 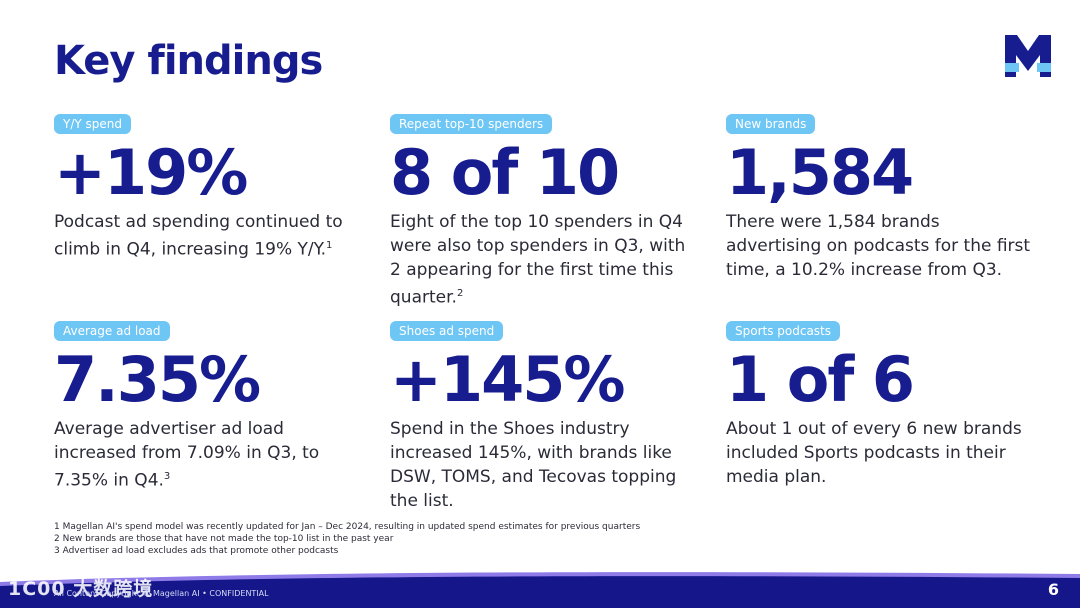 I want to click on finding-value: 1 of 6, so click(x=820, y=379).